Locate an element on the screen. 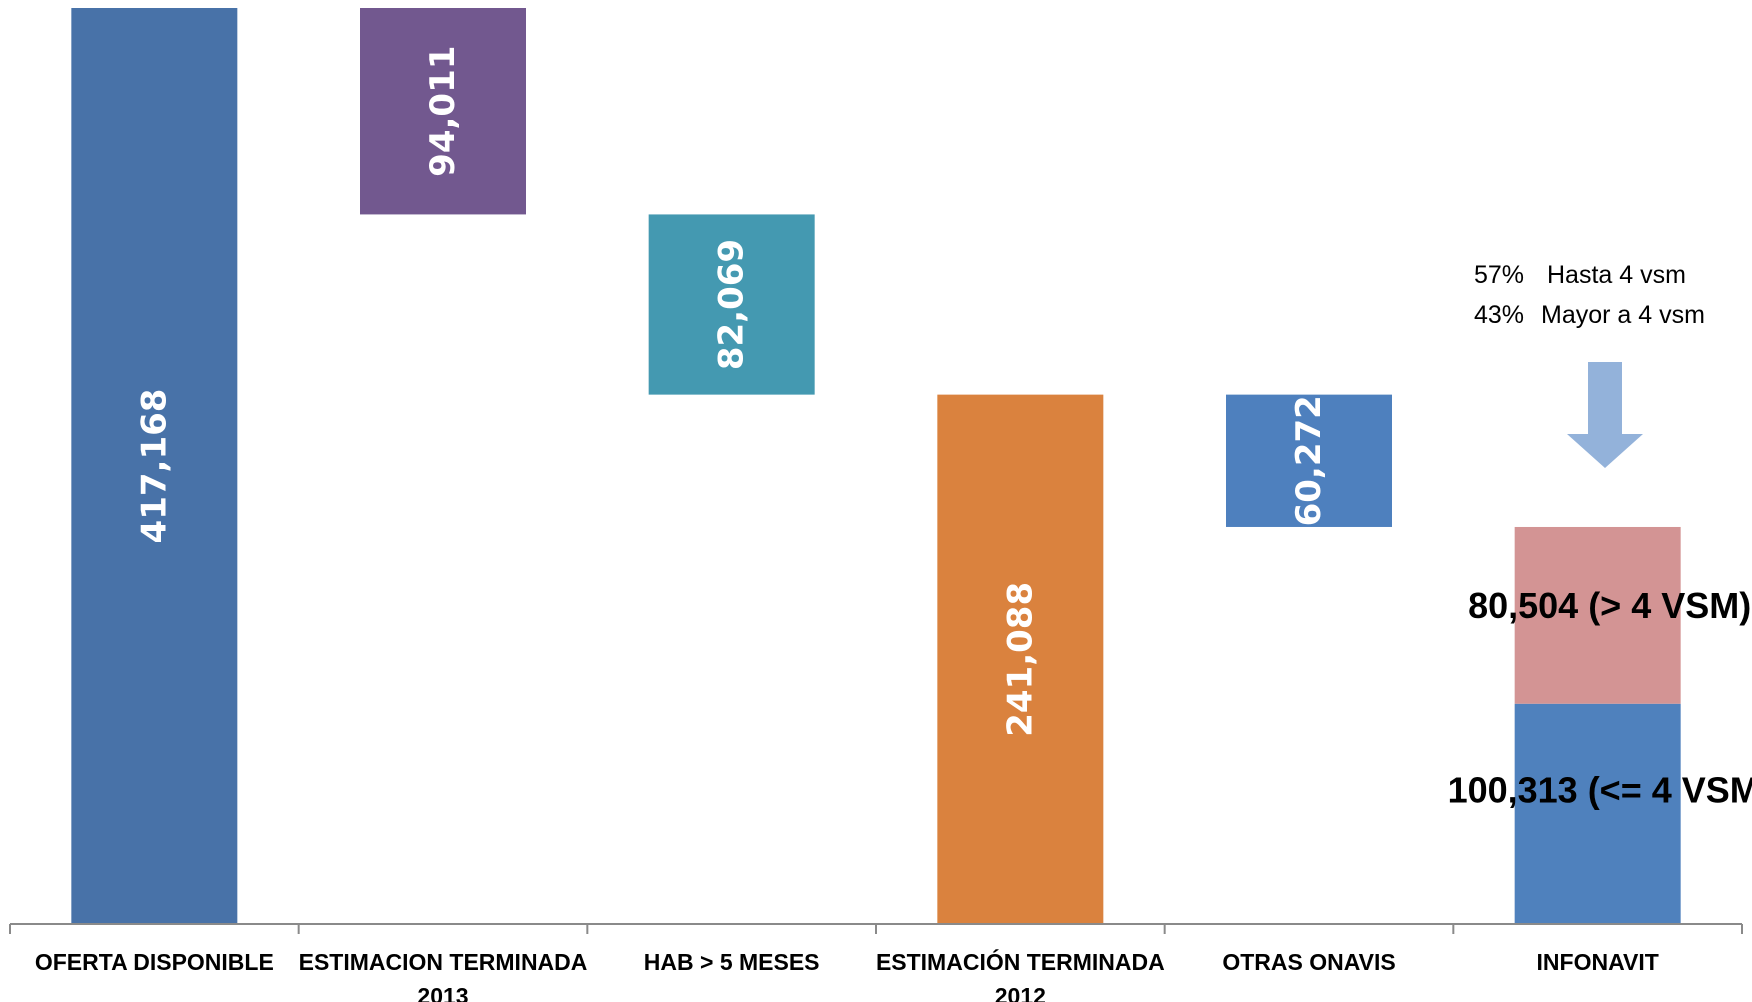  category-label: ESTIMACIÓN TERMINADA is located at coordinates (1020, 961).